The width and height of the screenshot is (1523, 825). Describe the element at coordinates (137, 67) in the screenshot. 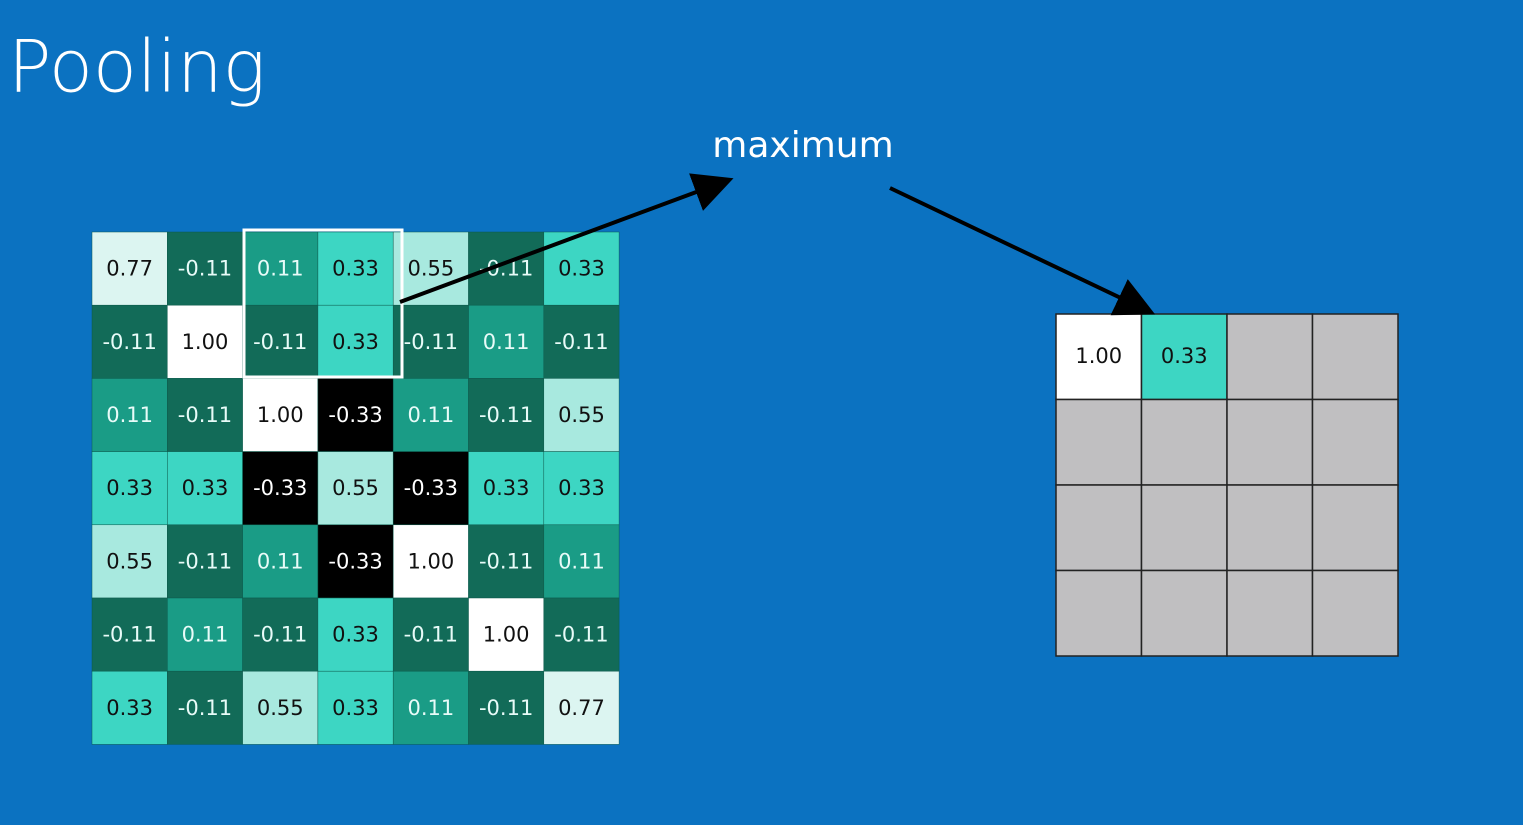

I see `slide-title: Pooling` at that location.